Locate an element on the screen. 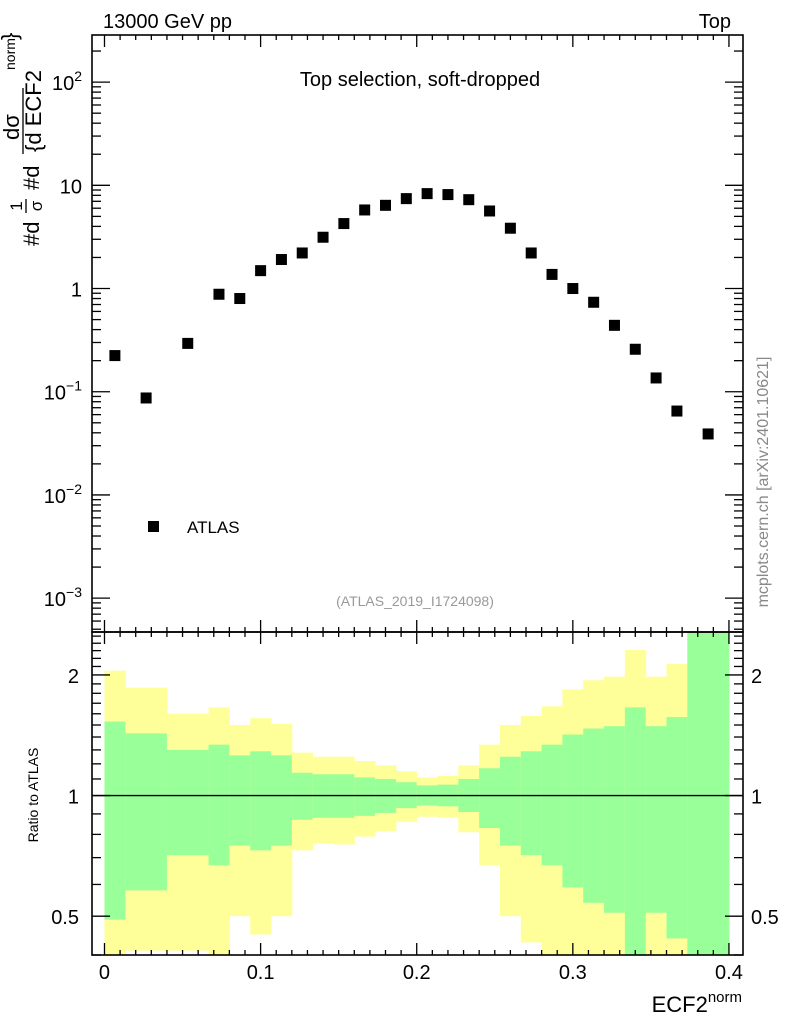 The height and width of the screenshot is (1024, 786). ylabel-dsigma: dσ is located at coordinates (12, 127).